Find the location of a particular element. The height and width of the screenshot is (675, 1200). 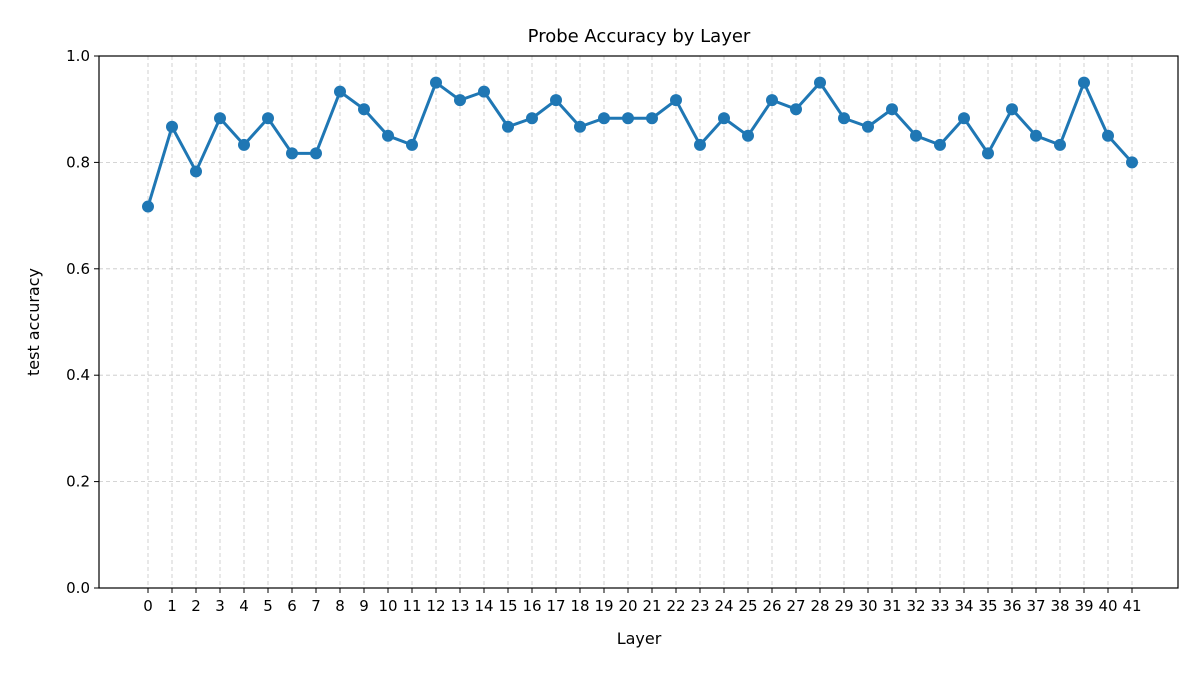

x-tick-label: 31 is located at coordinates (891, 606).